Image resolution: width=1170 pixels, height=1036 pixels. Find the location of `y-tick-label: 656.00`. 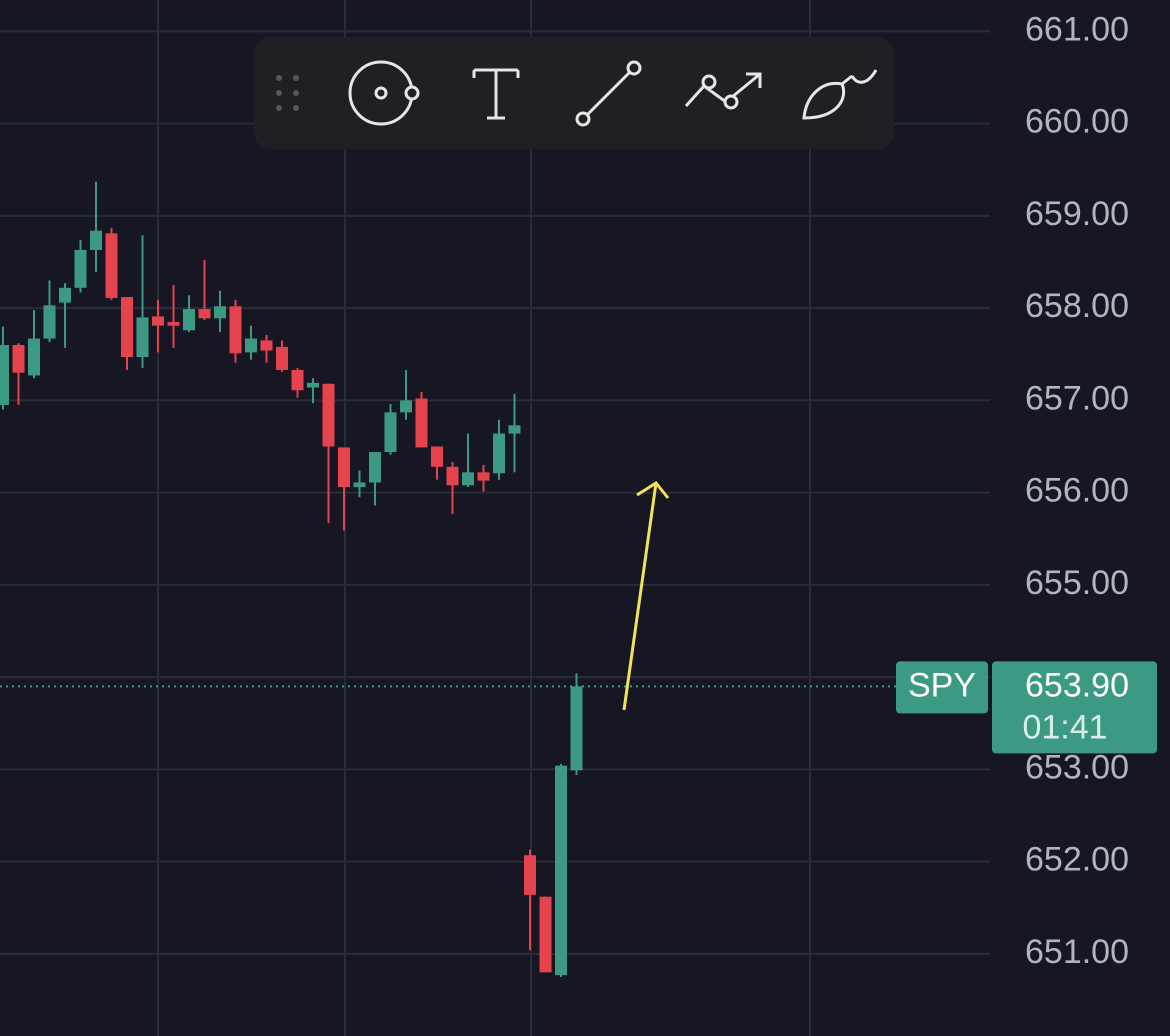

y-tick-label: 656.00 is located at coordinates (1077, 491).